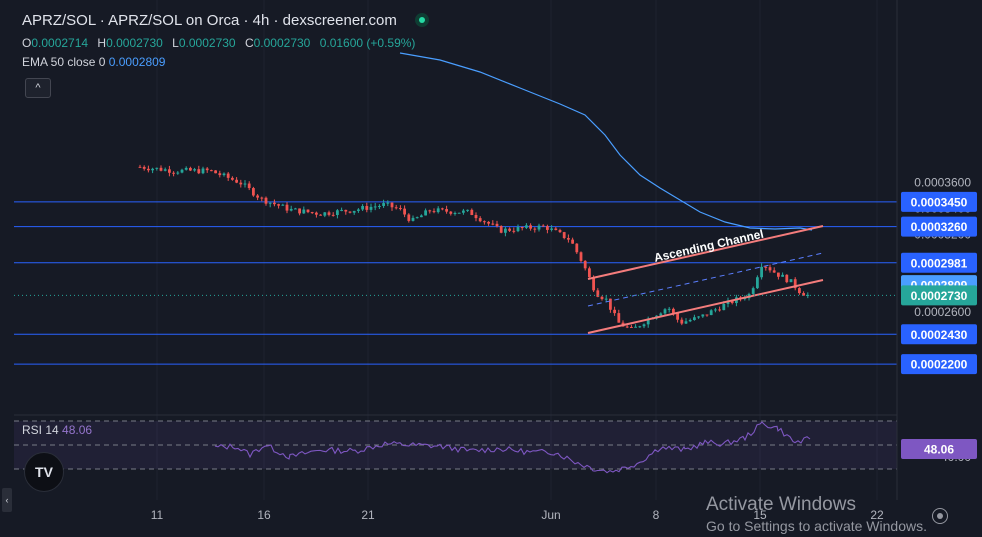  I want to click on time-tick-label: 22, so click(877, 515).